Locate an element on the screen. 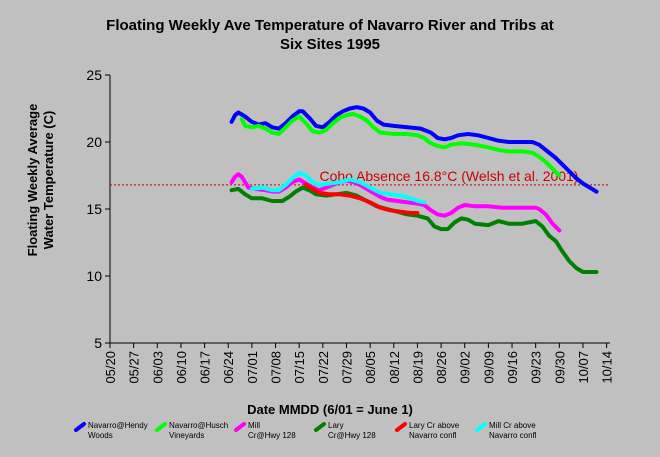 The height and width of the screenshot is (457, 660). x-tick-label: 10/07 is located at coordinates (583, 367).